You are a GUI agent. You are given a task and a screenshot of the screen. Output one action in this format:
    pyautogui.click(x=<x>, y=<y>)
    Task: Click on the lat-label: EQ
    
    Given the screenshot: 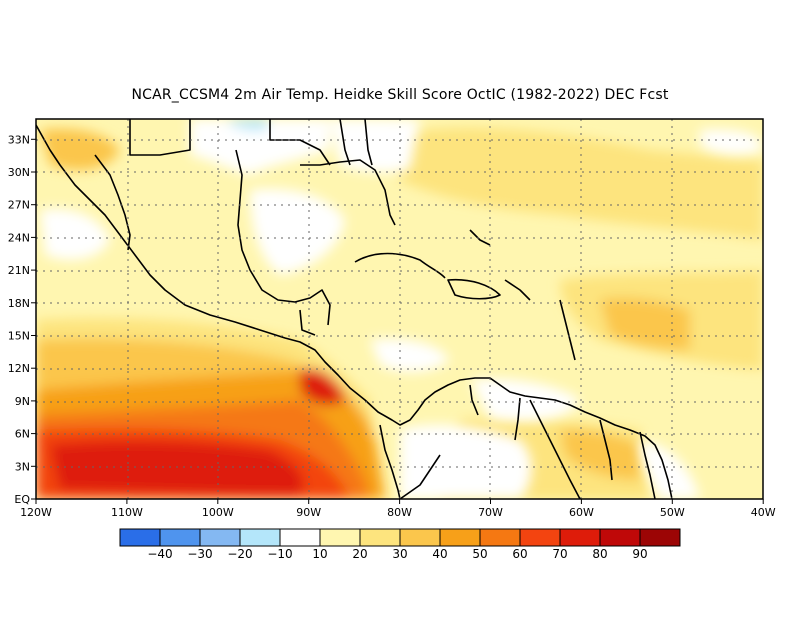 What is the action you would take?
    pyautogui.click(x=22, y=499)
    